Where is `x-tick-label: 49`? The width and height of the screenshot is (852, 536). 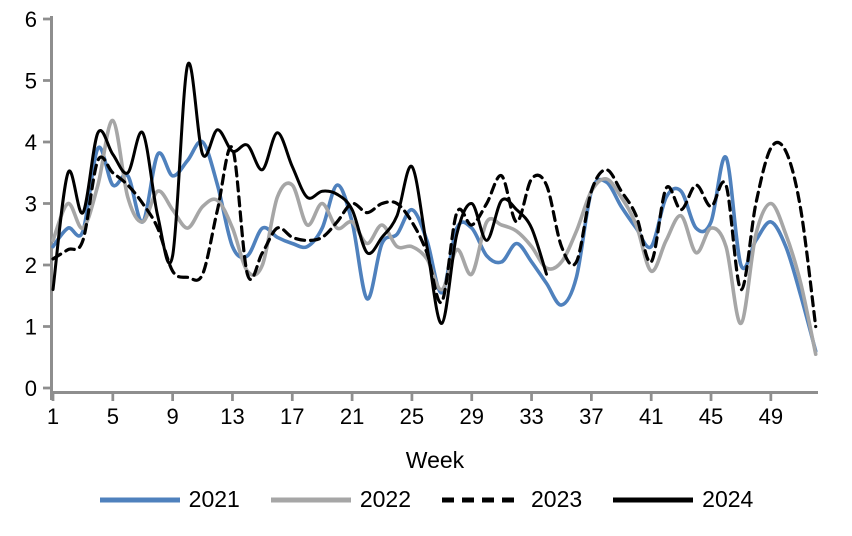 x-tick-label: 49 is located at coordinates (771, 416).